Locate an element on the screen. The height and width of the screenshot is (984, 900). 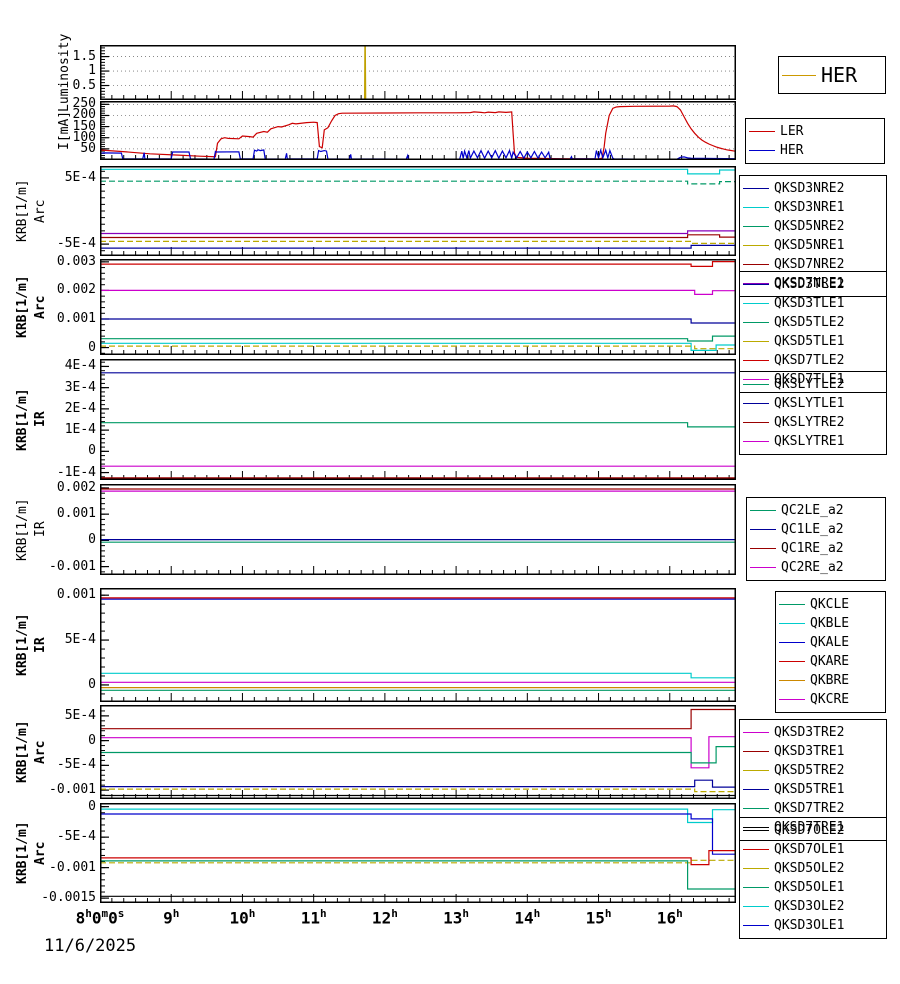
x-tick-label: 11h is located at coordinates (313, 917).